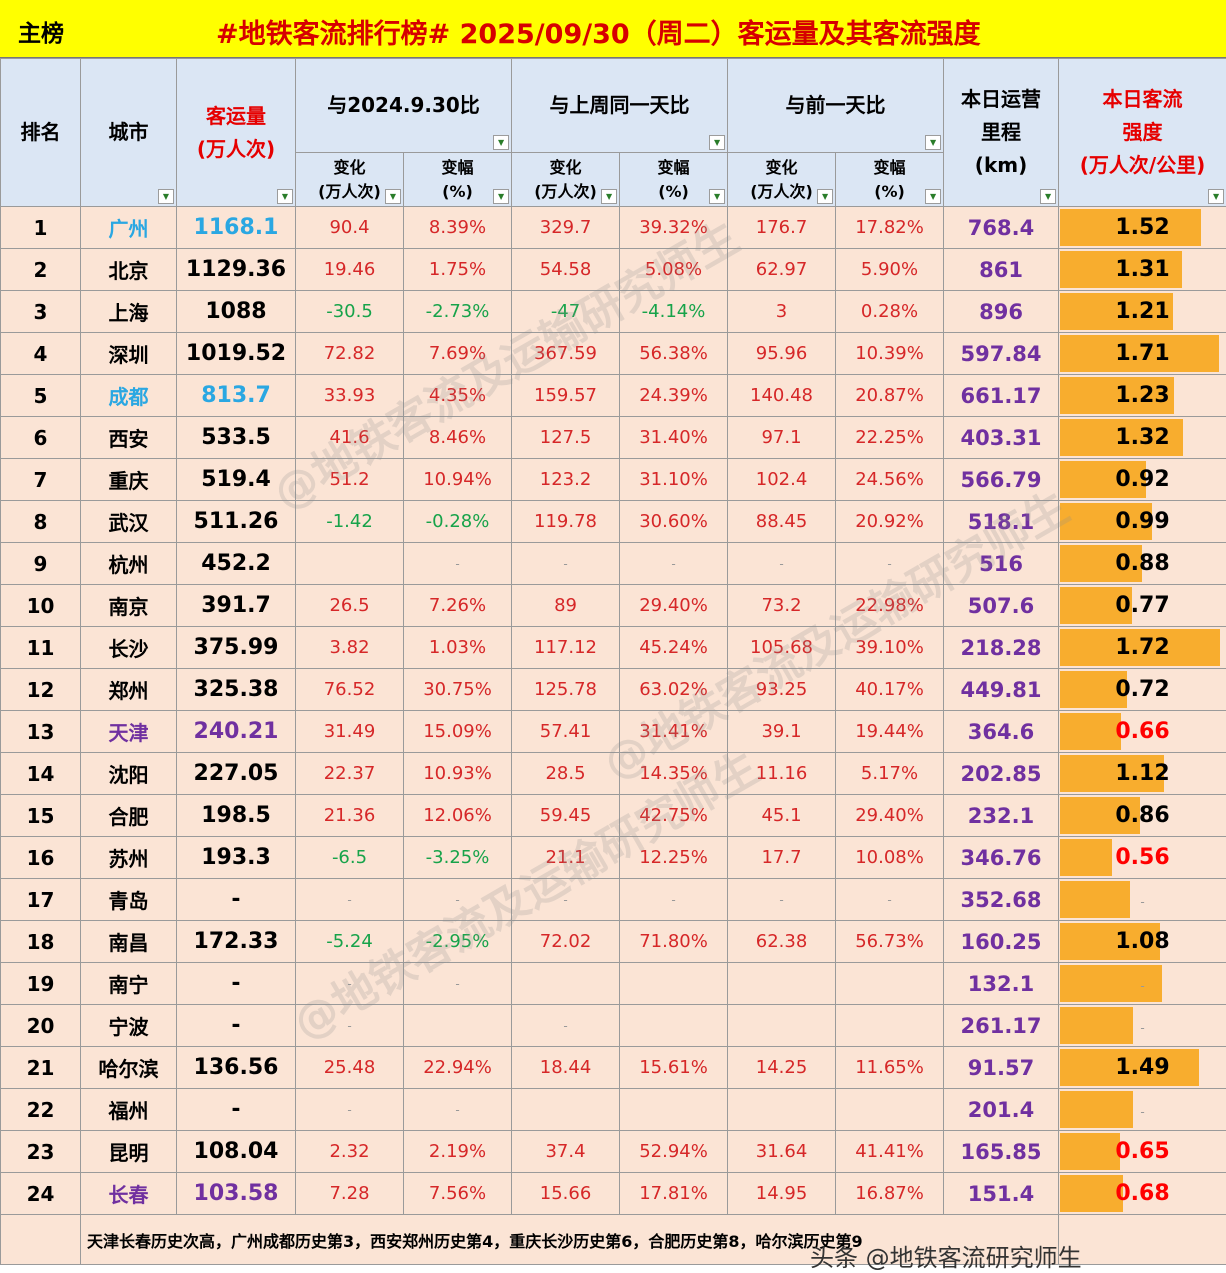 The image size is (1226, 1273). Describe the element at coordinates (566, 774) in the screenshot. I see `wow-change-cell: 28.5` at that location.